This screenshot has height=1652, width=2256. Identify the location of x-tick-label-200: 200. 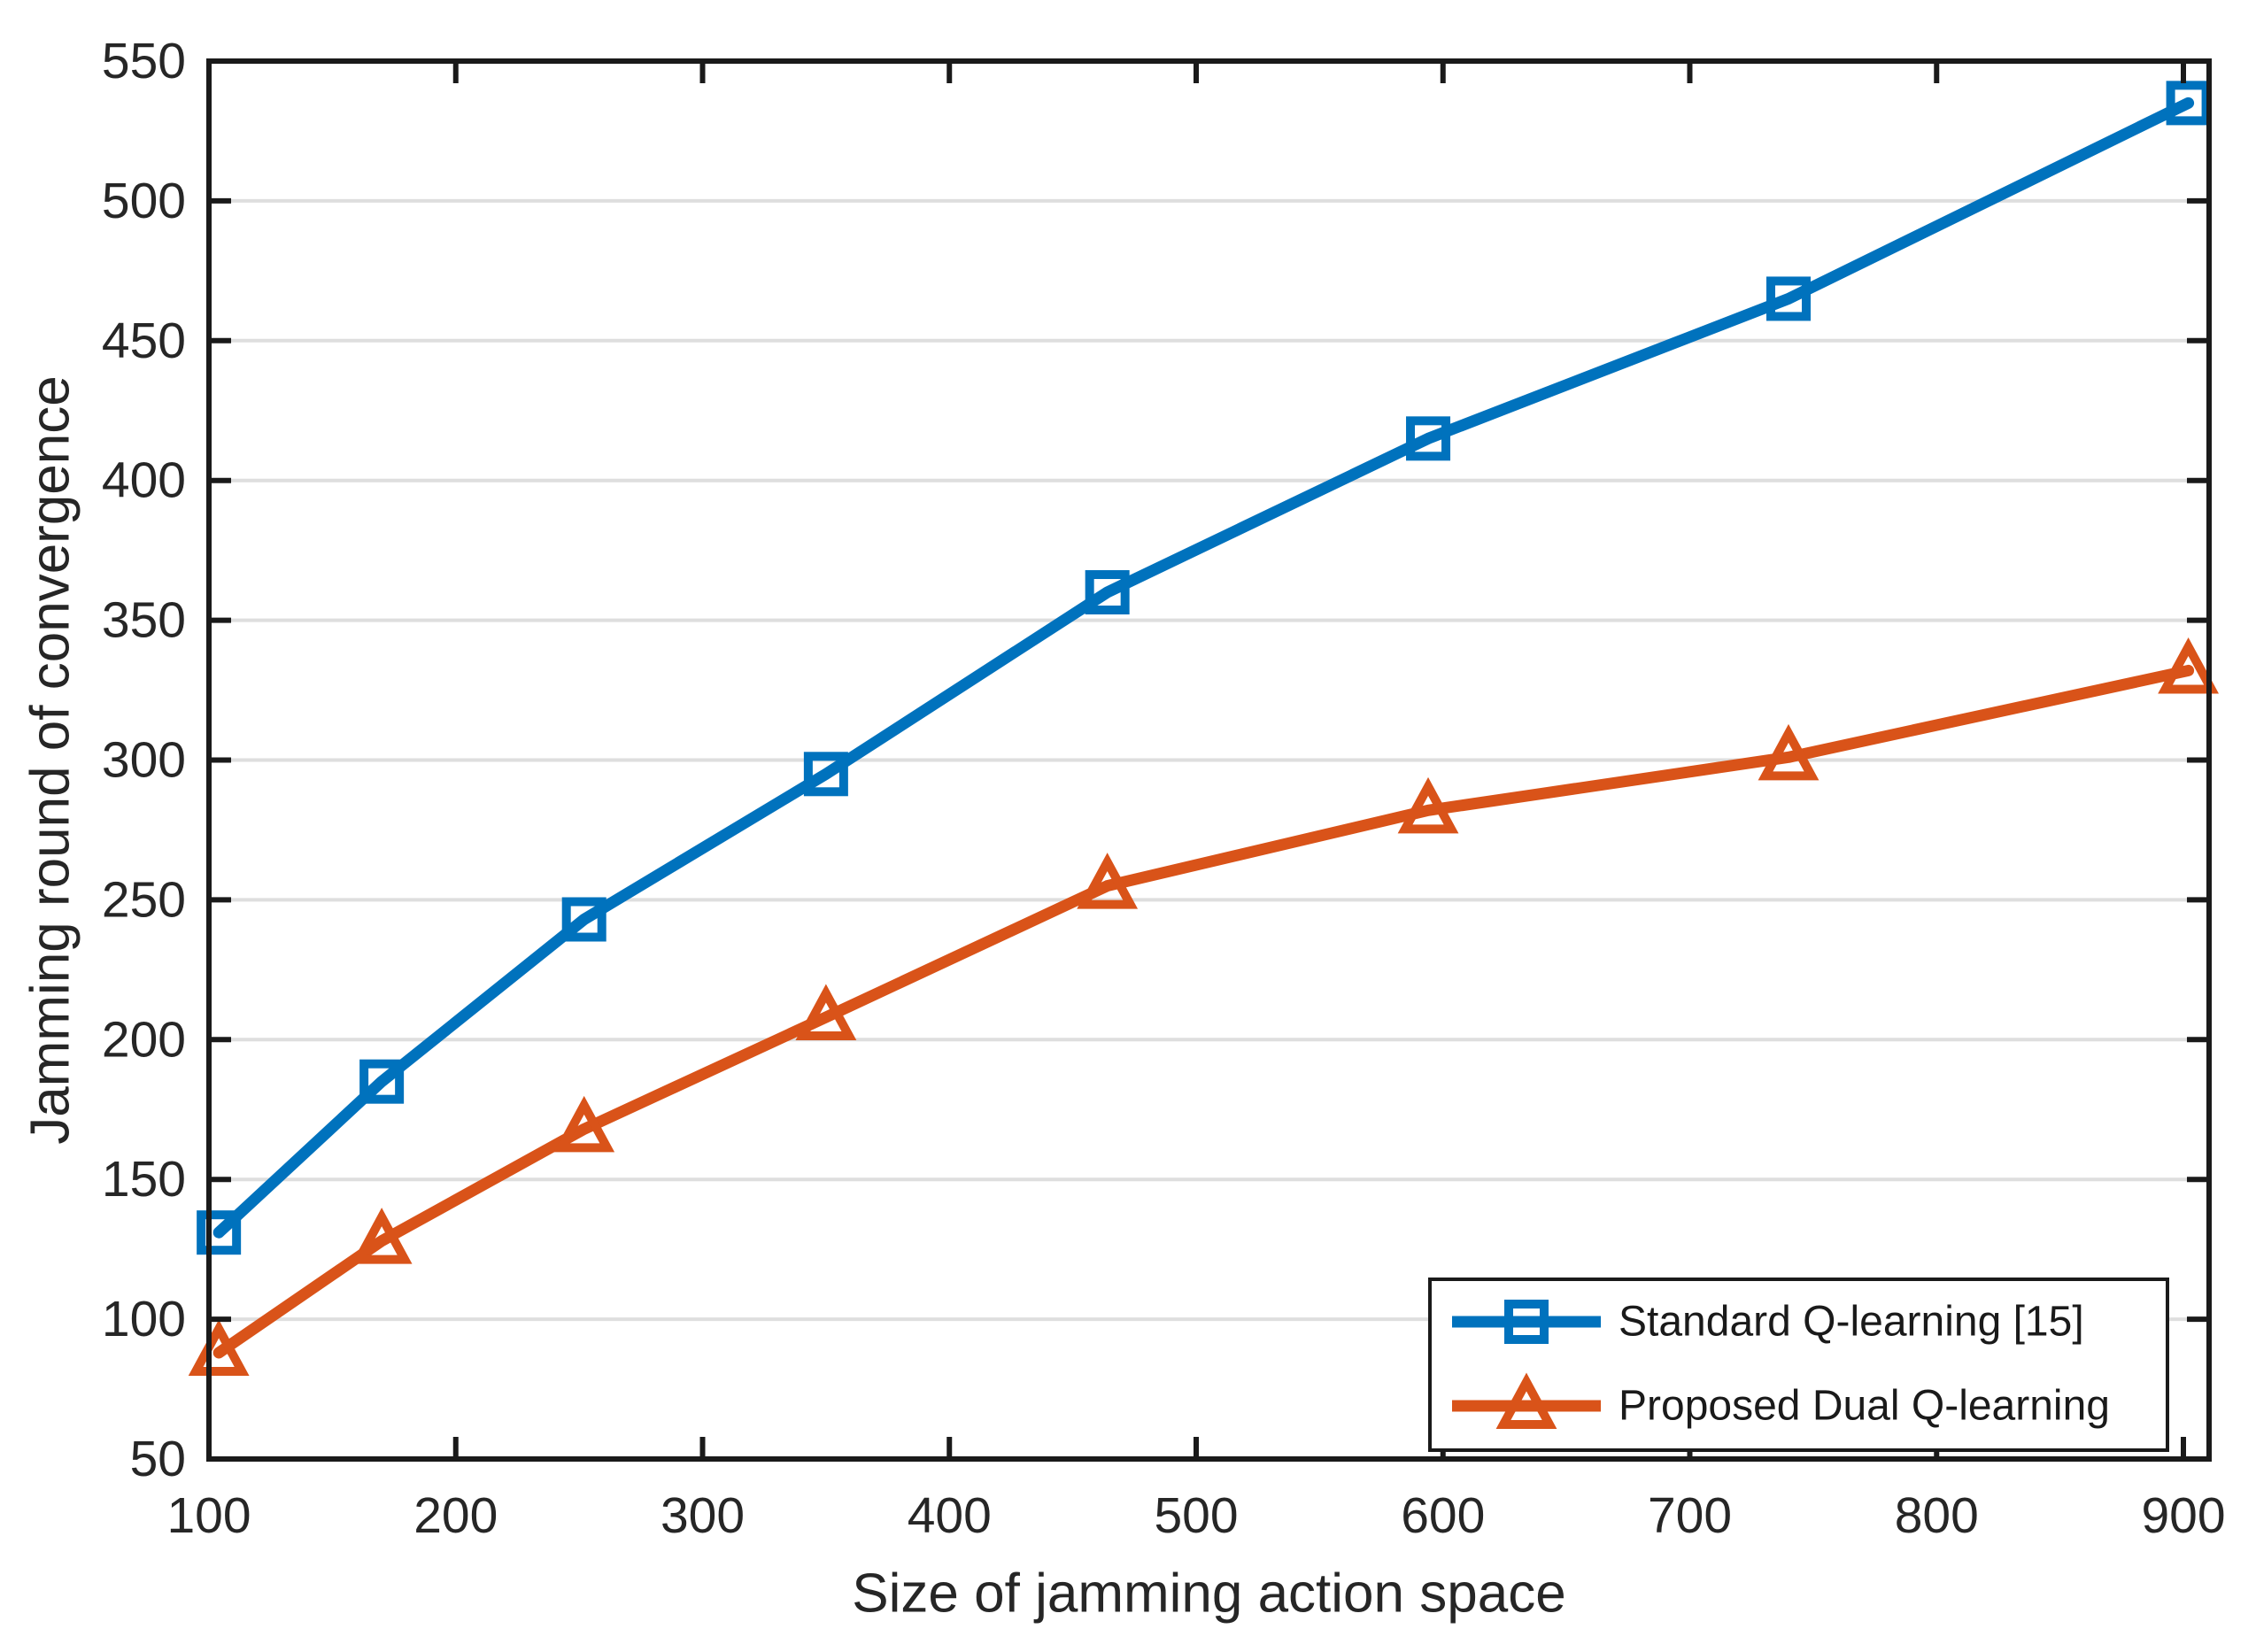
(456, 1515).